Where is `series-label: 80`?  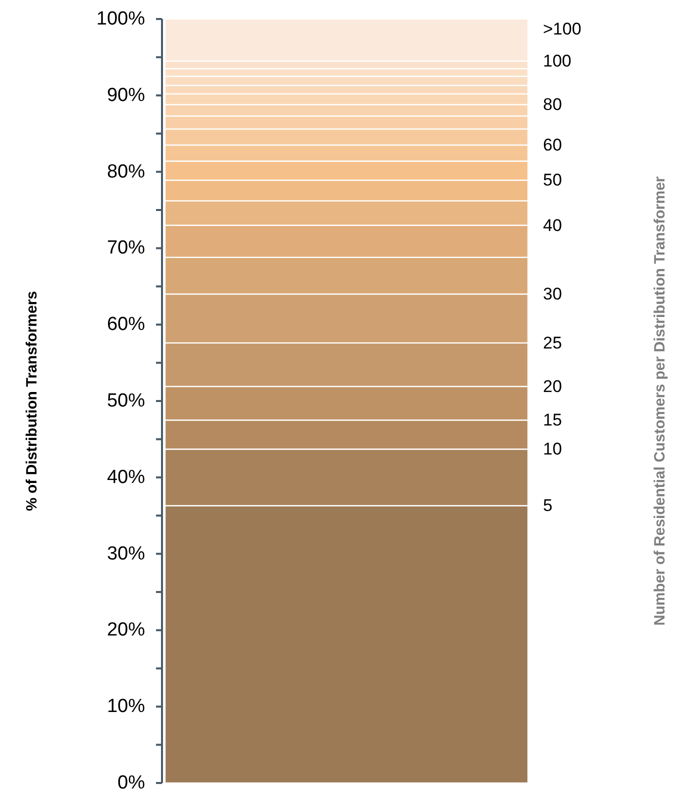
series-label: 80 is located at coordinates (552, 104).